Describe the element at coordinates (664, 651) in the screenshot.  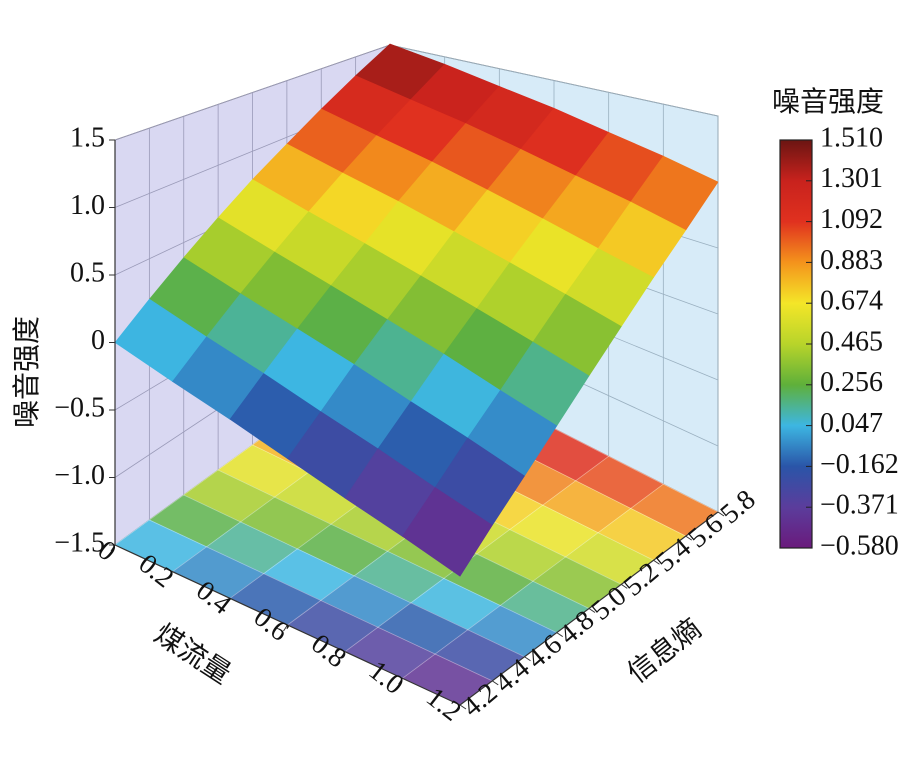
I see `y-axis-label: 信息熵` at that location.